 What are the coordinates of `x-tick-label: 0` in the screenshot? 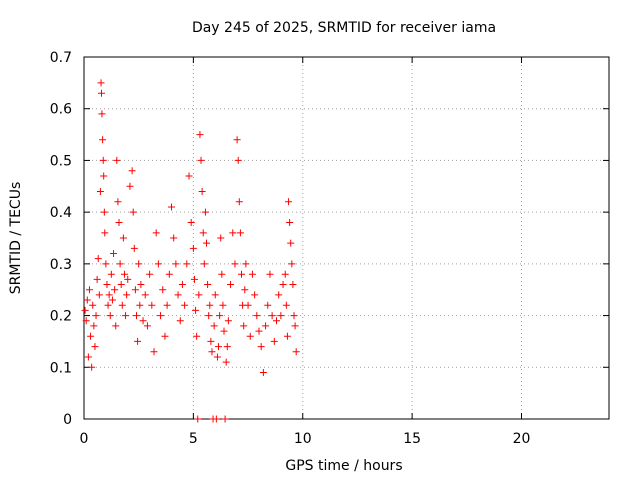 It's located at (84, 439).